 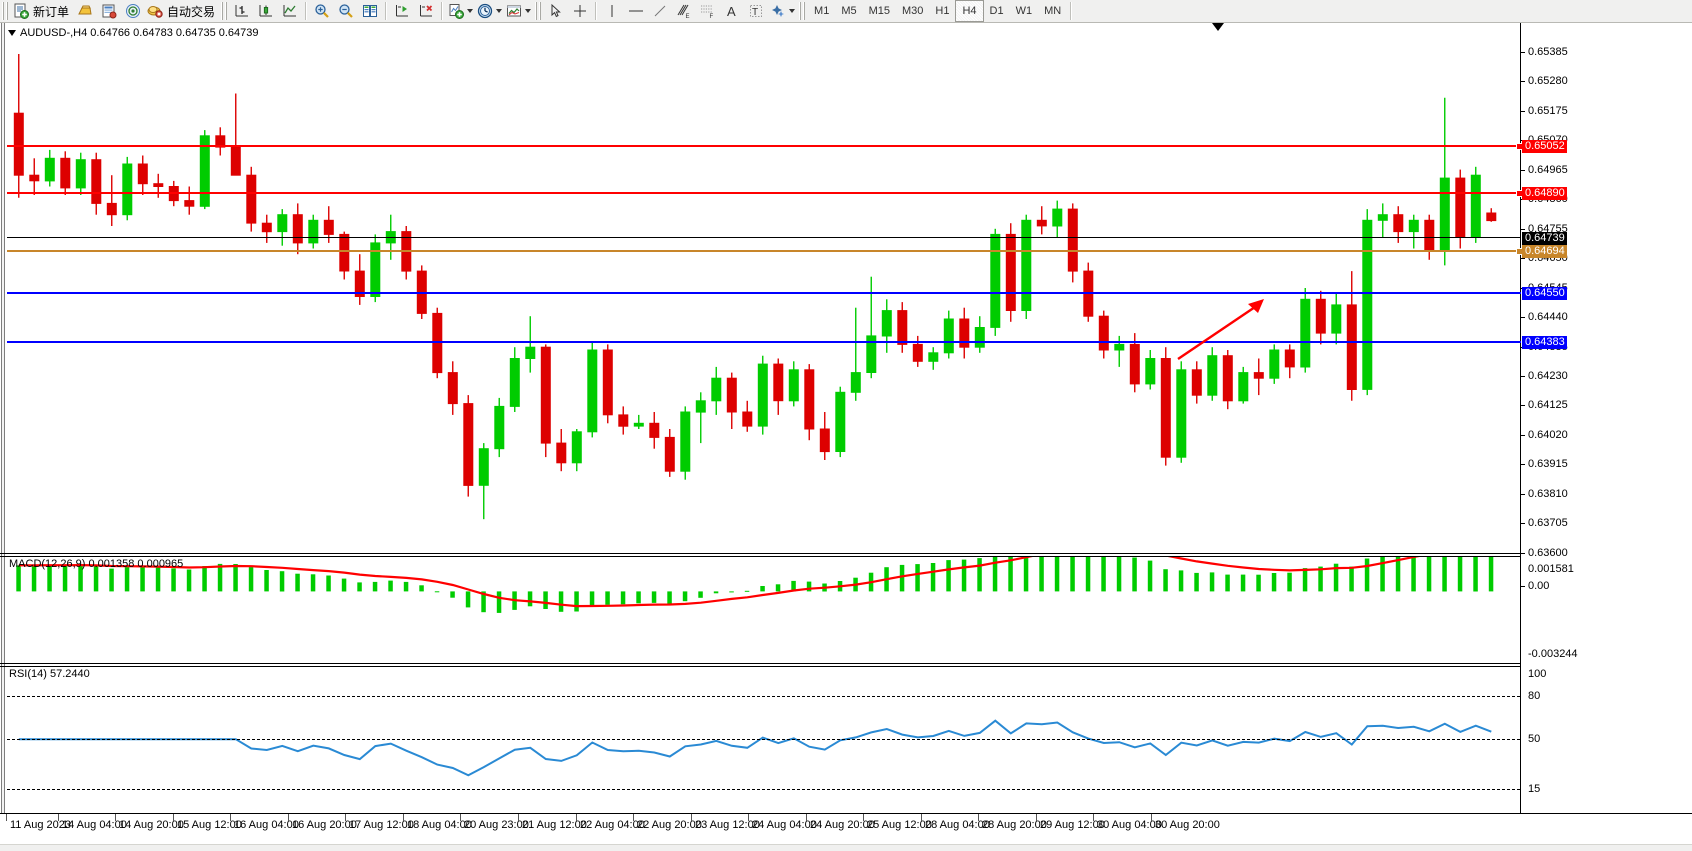 I want to click on chart-template-button, so click(x=518, y=11).